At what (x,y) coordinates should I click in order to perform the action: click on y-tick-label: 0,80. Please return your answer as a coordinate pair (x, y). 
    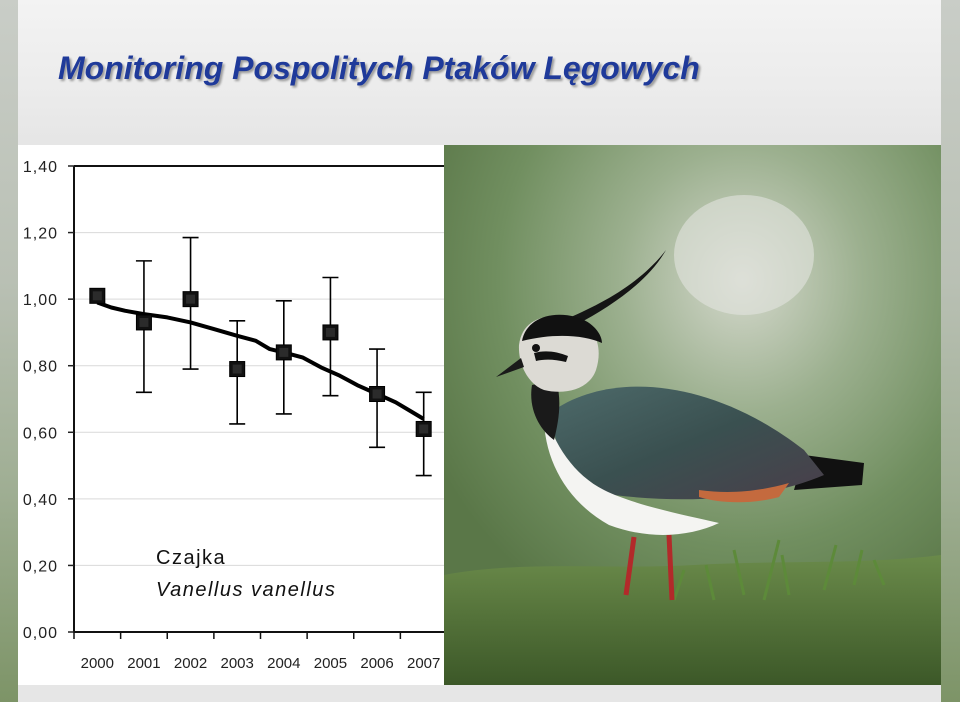
    Looking at the image, I should click on (40, 367).